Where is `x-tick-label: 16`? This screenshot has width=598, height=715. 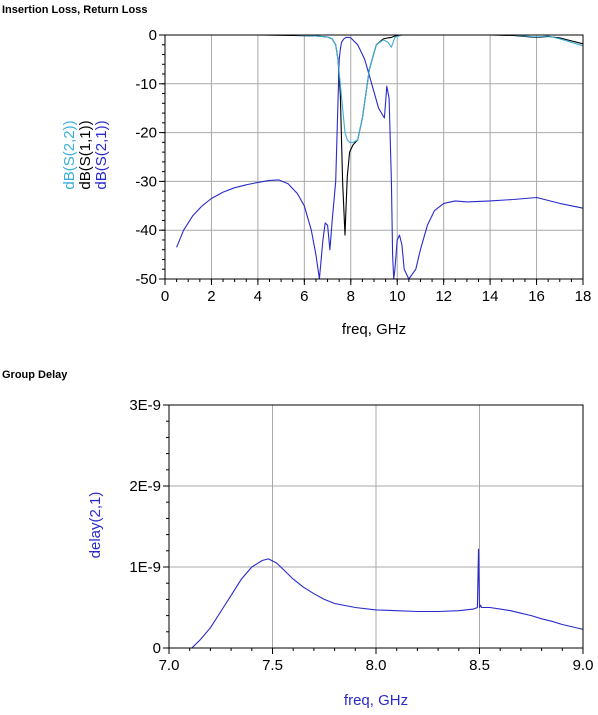 x-tick-label: 16 is located at coordinates (536, 296).